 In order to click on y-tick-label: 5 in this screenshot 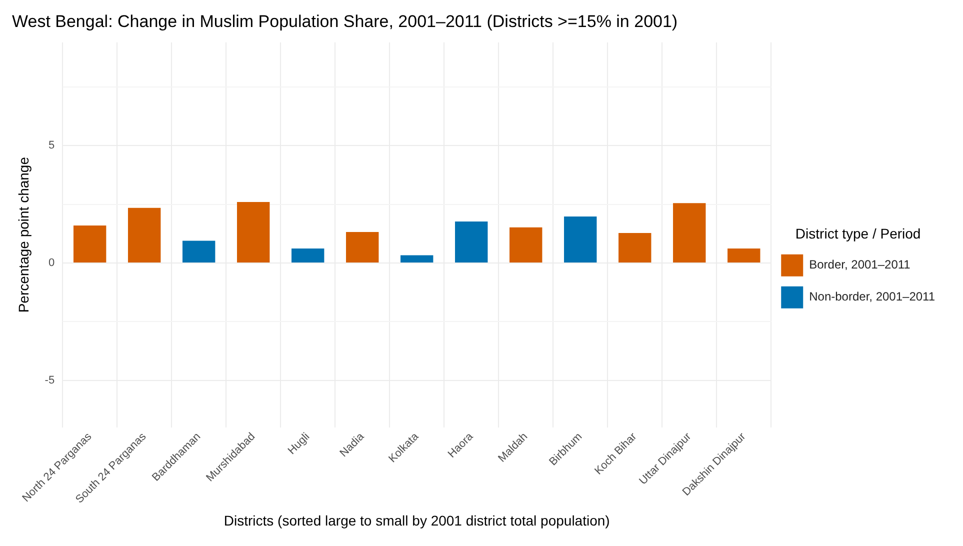, I will do `click(51, 146)`.